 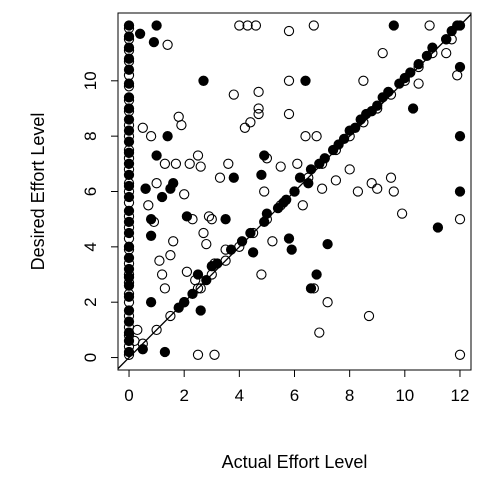 What do you see at coordinates (90, 301) in the screenshot?
I see `y-tick-label-1: 2` at bounding box center [90, 301].